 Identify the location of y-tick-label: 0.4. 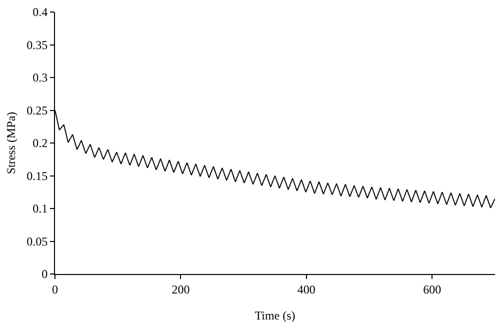
(40, 12).